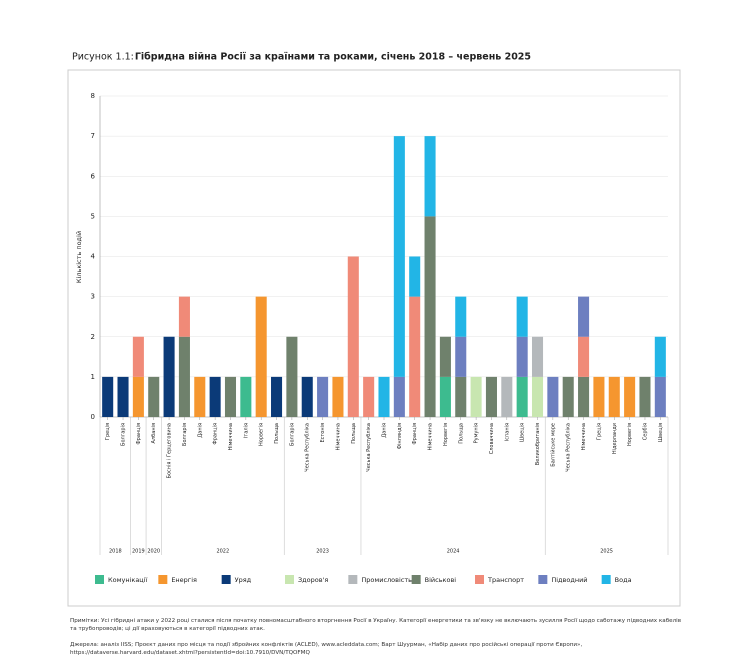 The image size is (740, 664). I want to click on group-label: 2022, so click(222, 552).